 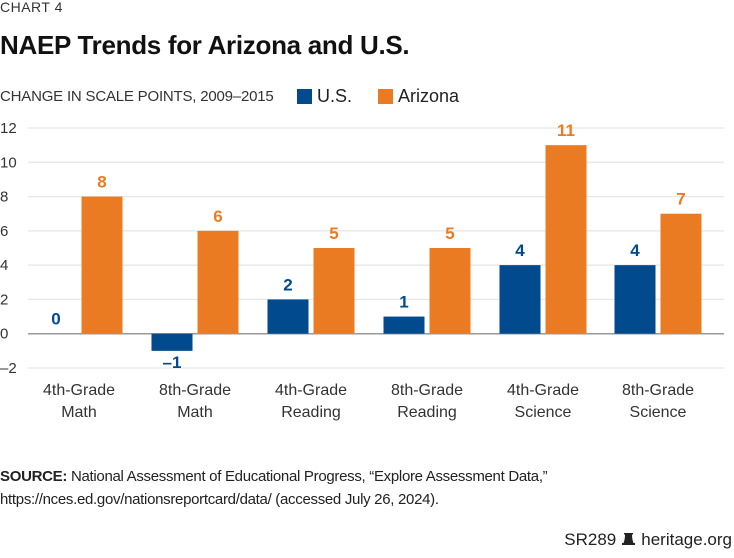 I want to click on chart-title: NAEP Trends for Arizona and U.S., so click(x=205, y=45).